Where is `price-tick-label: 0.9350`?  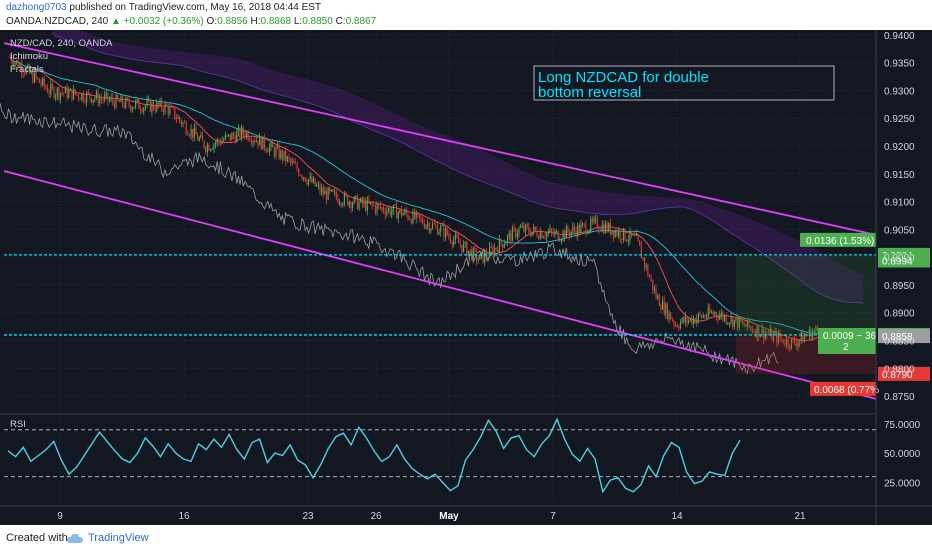
price-tick-label: 0.9350 is located at coordinates (899, 64).